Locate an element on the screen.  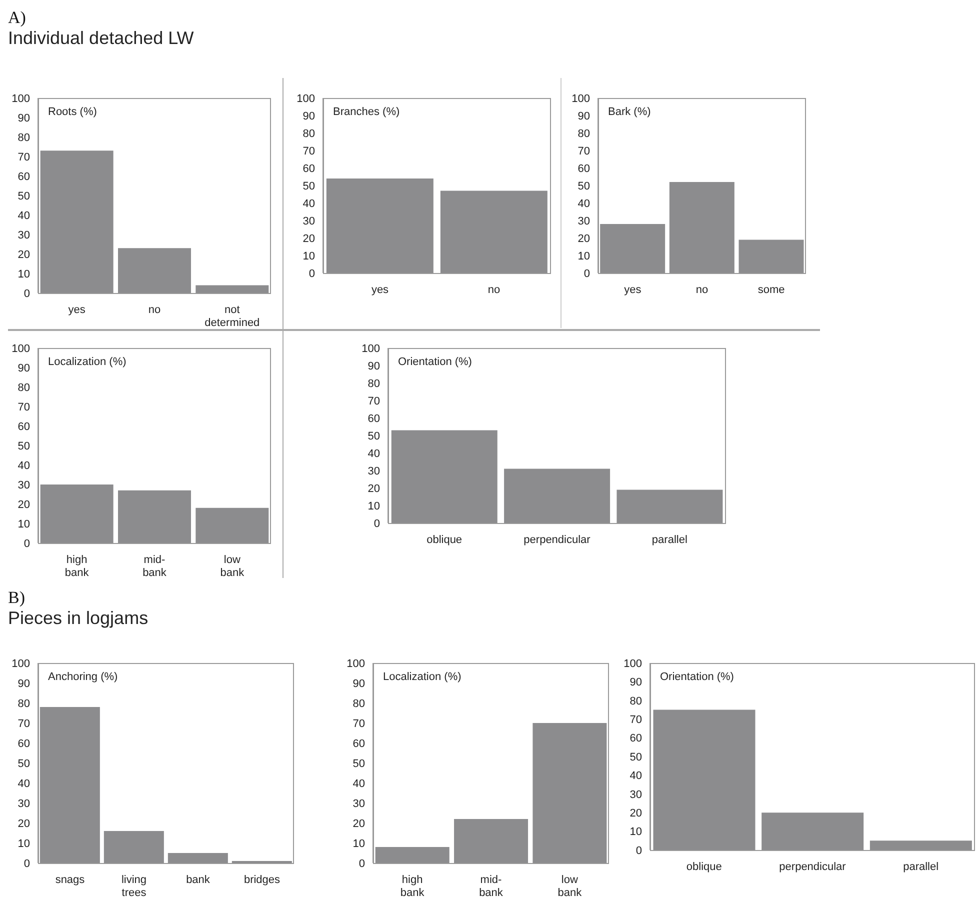
chart-subtitle: Individual detached LW is located at coordinates (101, 38).